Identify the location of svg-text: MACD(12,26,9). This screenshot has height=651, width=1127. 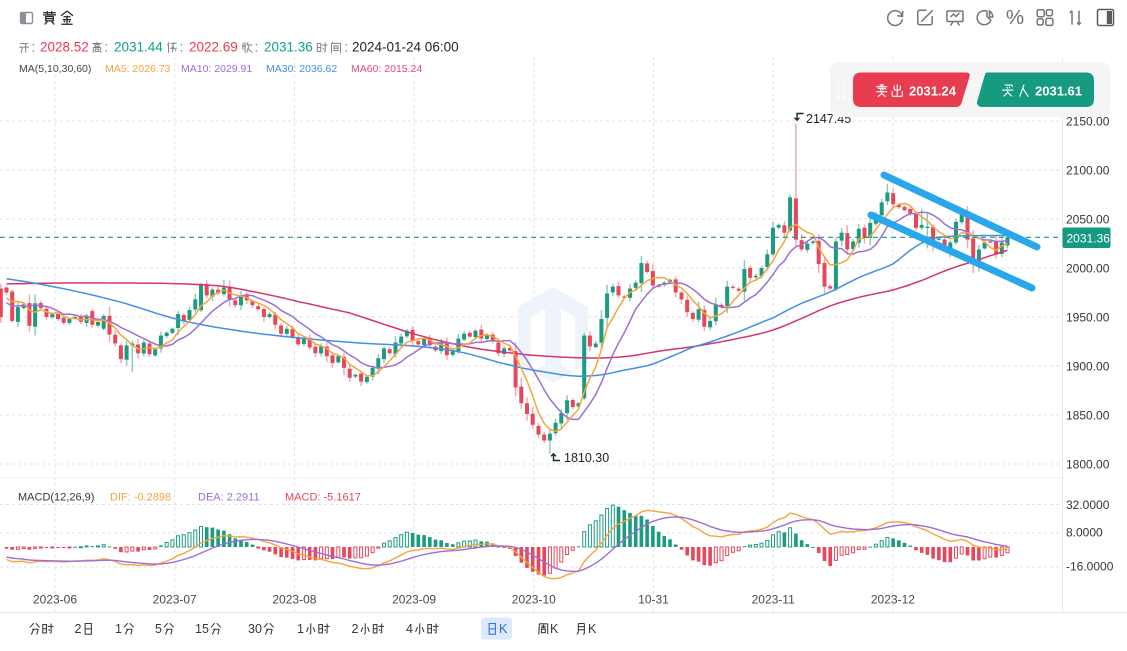
(56, 498).